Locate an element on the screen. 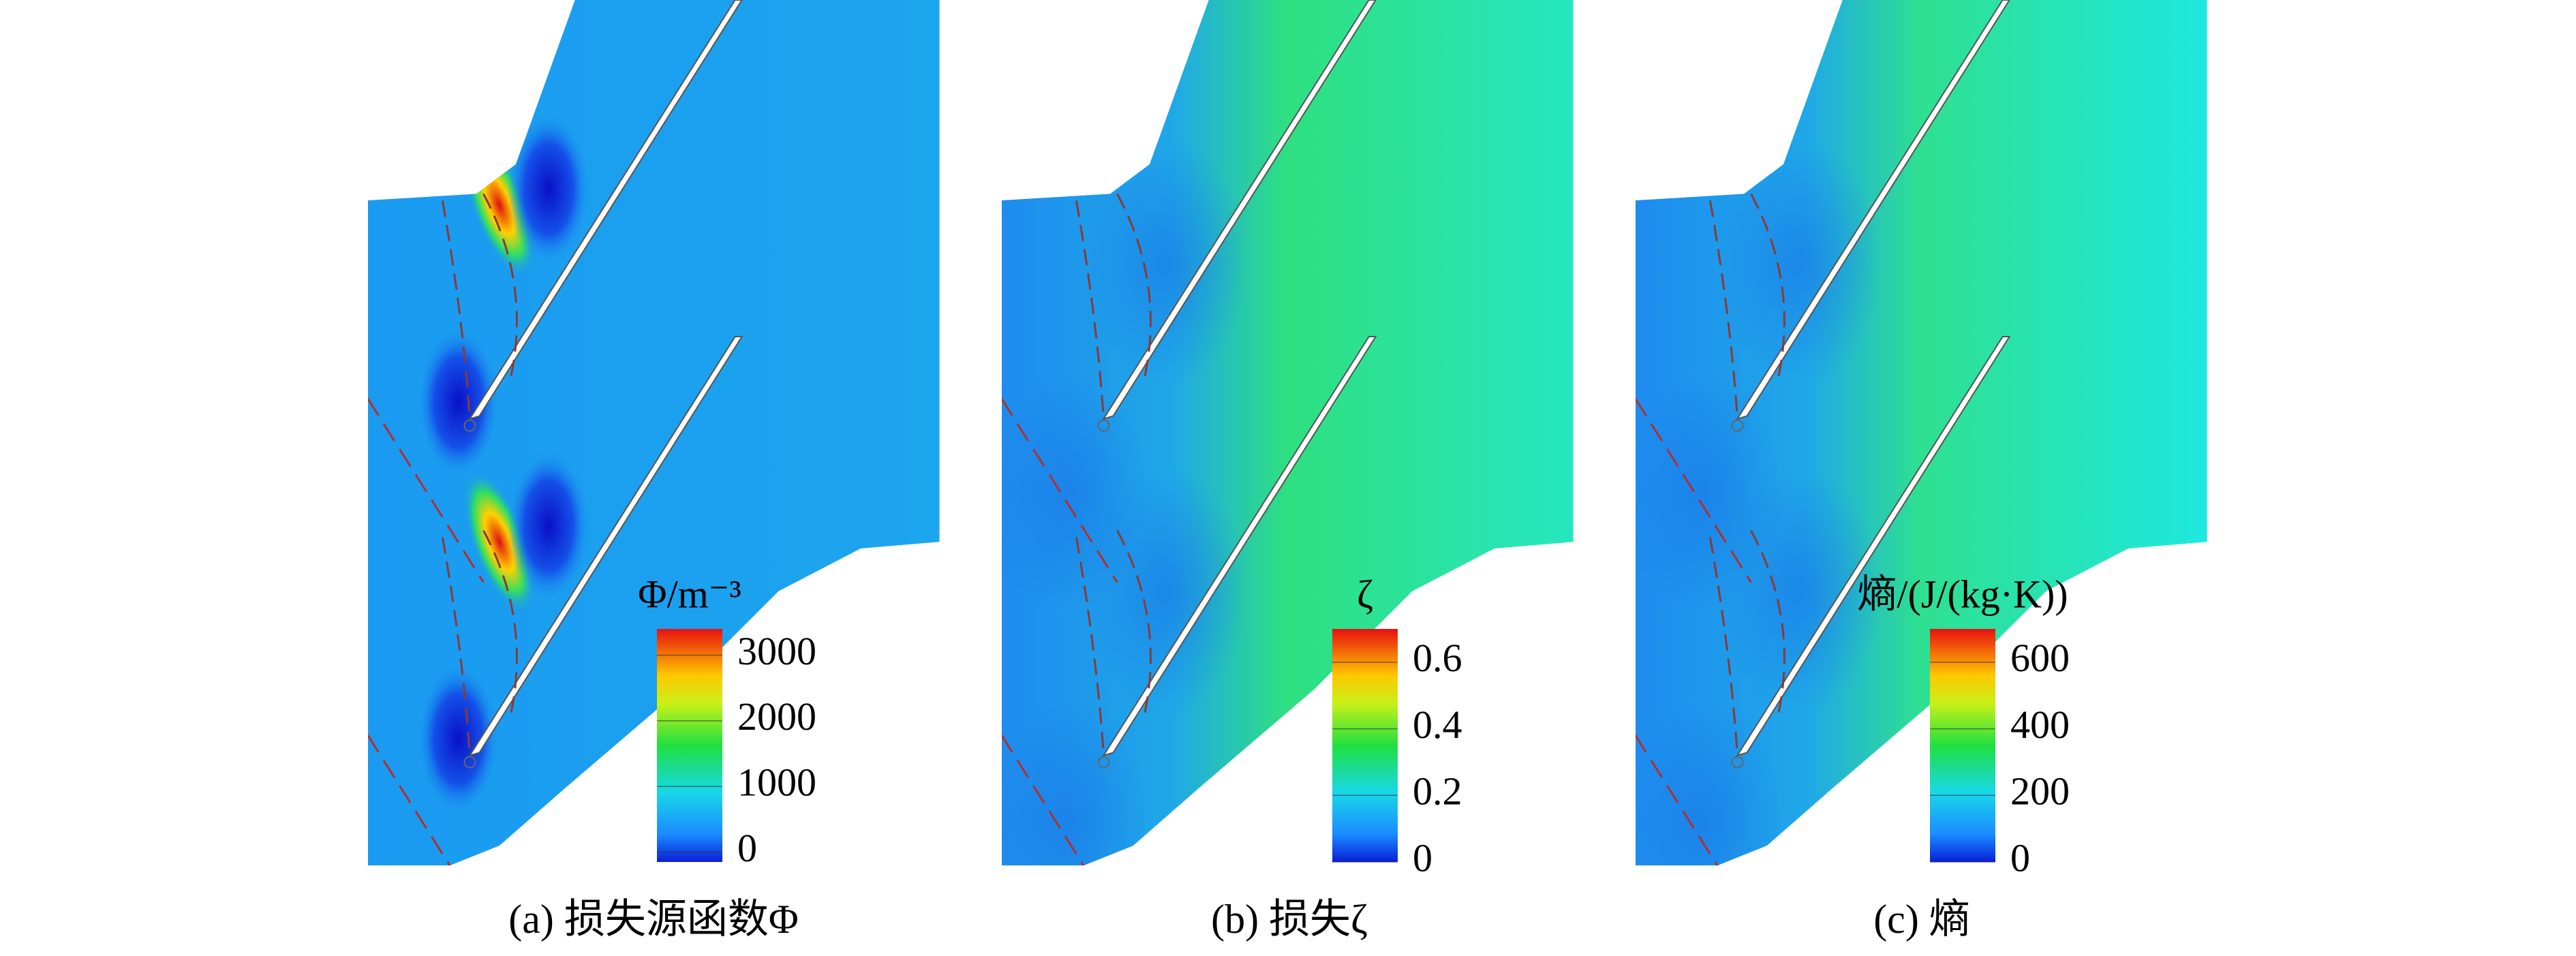 This screenshot has width=2576, height=956. colorbar-tick-label: 200 is located at coordinates (2040, 791).